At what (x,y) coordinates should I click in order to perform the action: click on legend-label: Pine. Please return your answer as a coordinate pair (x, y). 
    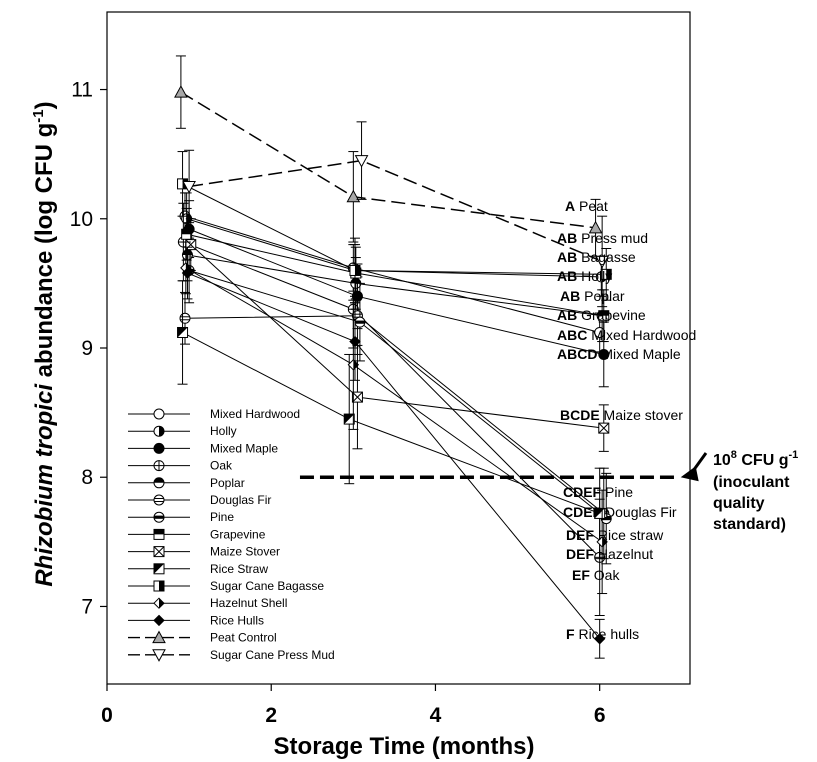
    Looking at the image, I should click on (222, 517).